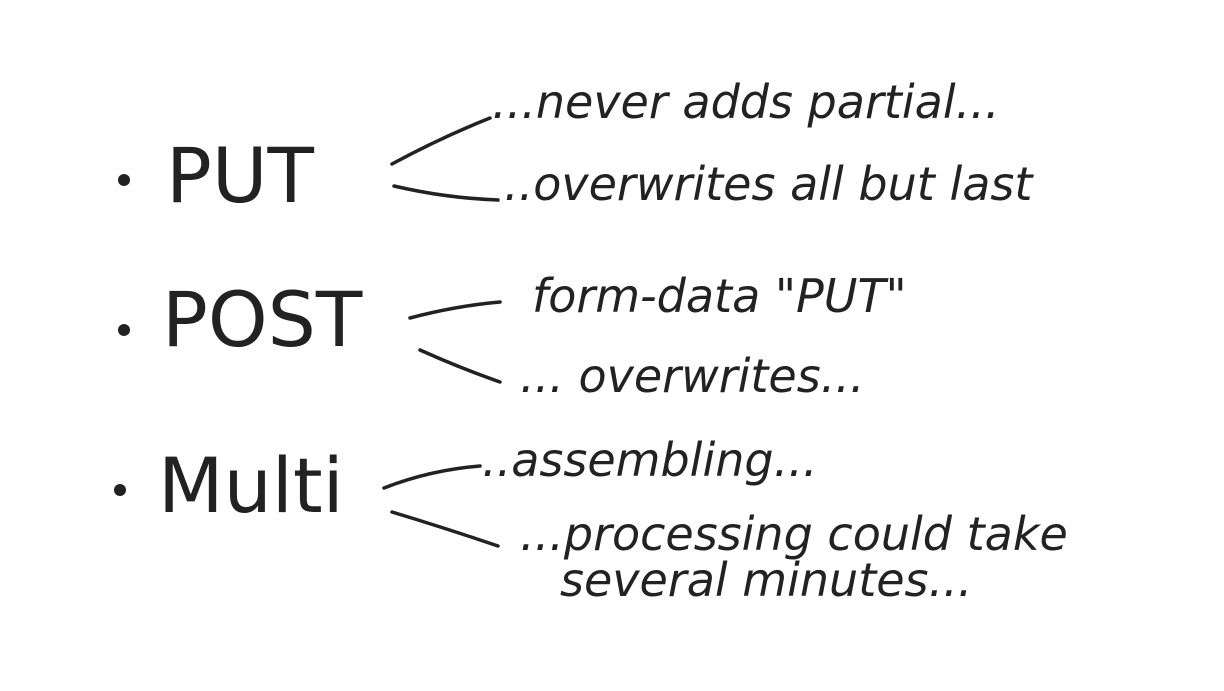  I want to click on note-text: ..overwrites all but last, so click(769, 184).